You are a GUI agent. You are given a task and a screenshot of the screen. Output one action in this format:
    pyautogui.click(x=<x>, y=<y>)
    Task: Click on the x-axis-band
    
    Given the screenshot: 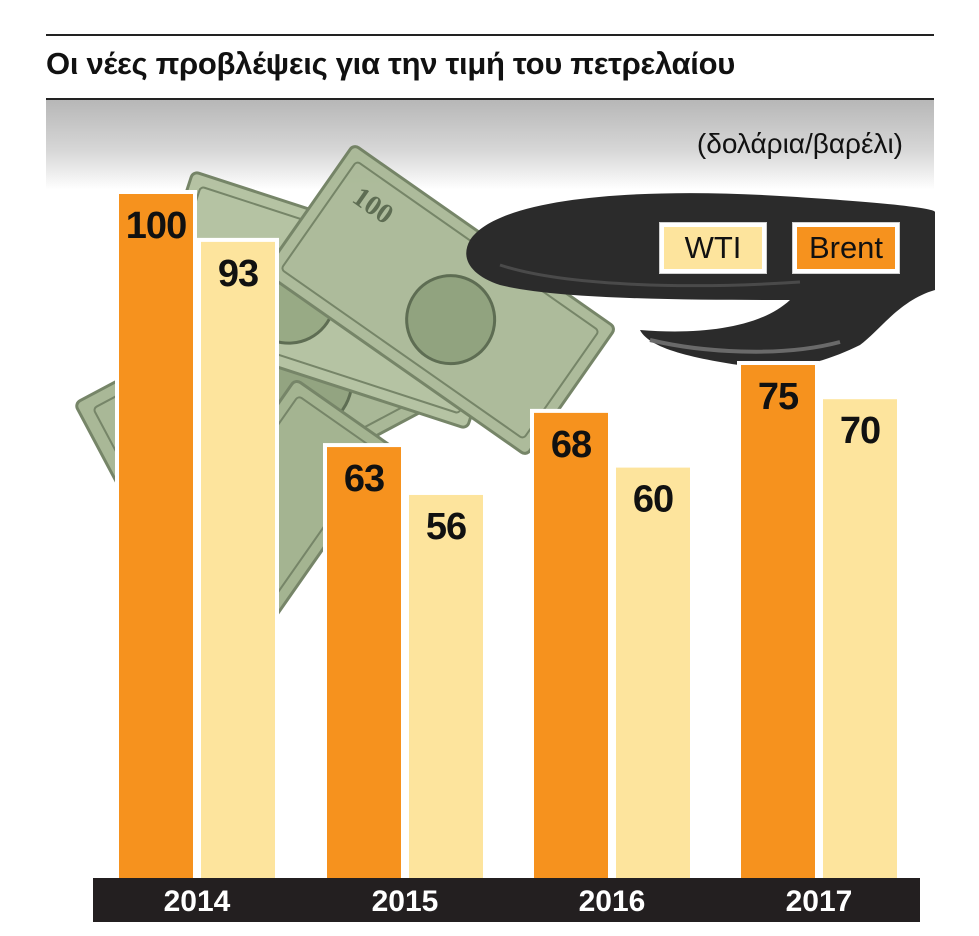 What is the action you would take?
    pyautogui.click(x=506, y=900)
    